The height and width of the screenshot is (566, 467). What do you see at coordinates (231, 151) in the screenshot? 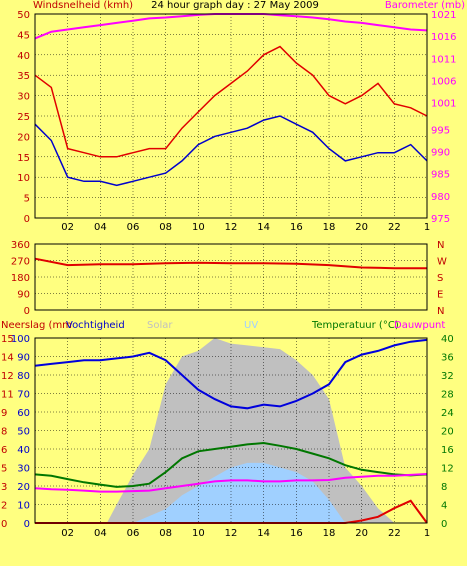
I see `wind-avg-line` at bounding box center [231, 151].